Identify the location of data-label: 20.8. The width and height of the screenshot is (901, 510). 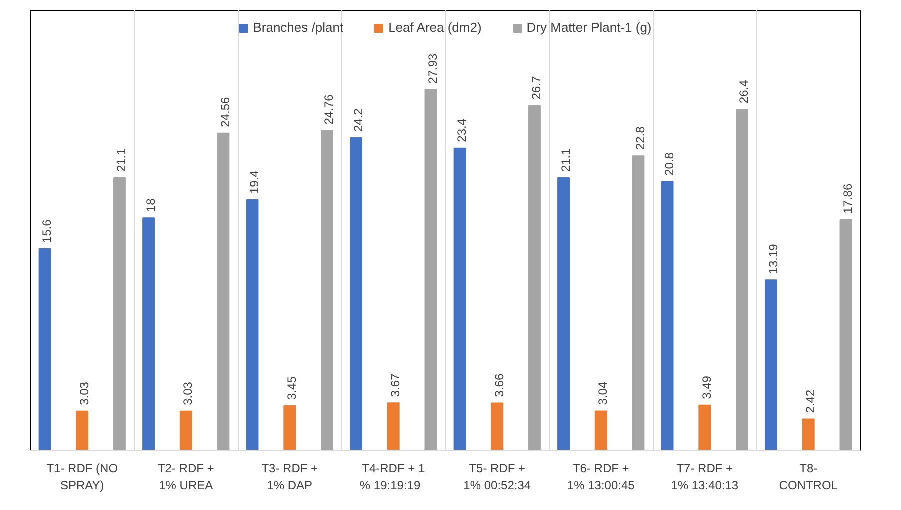
(669, 164).